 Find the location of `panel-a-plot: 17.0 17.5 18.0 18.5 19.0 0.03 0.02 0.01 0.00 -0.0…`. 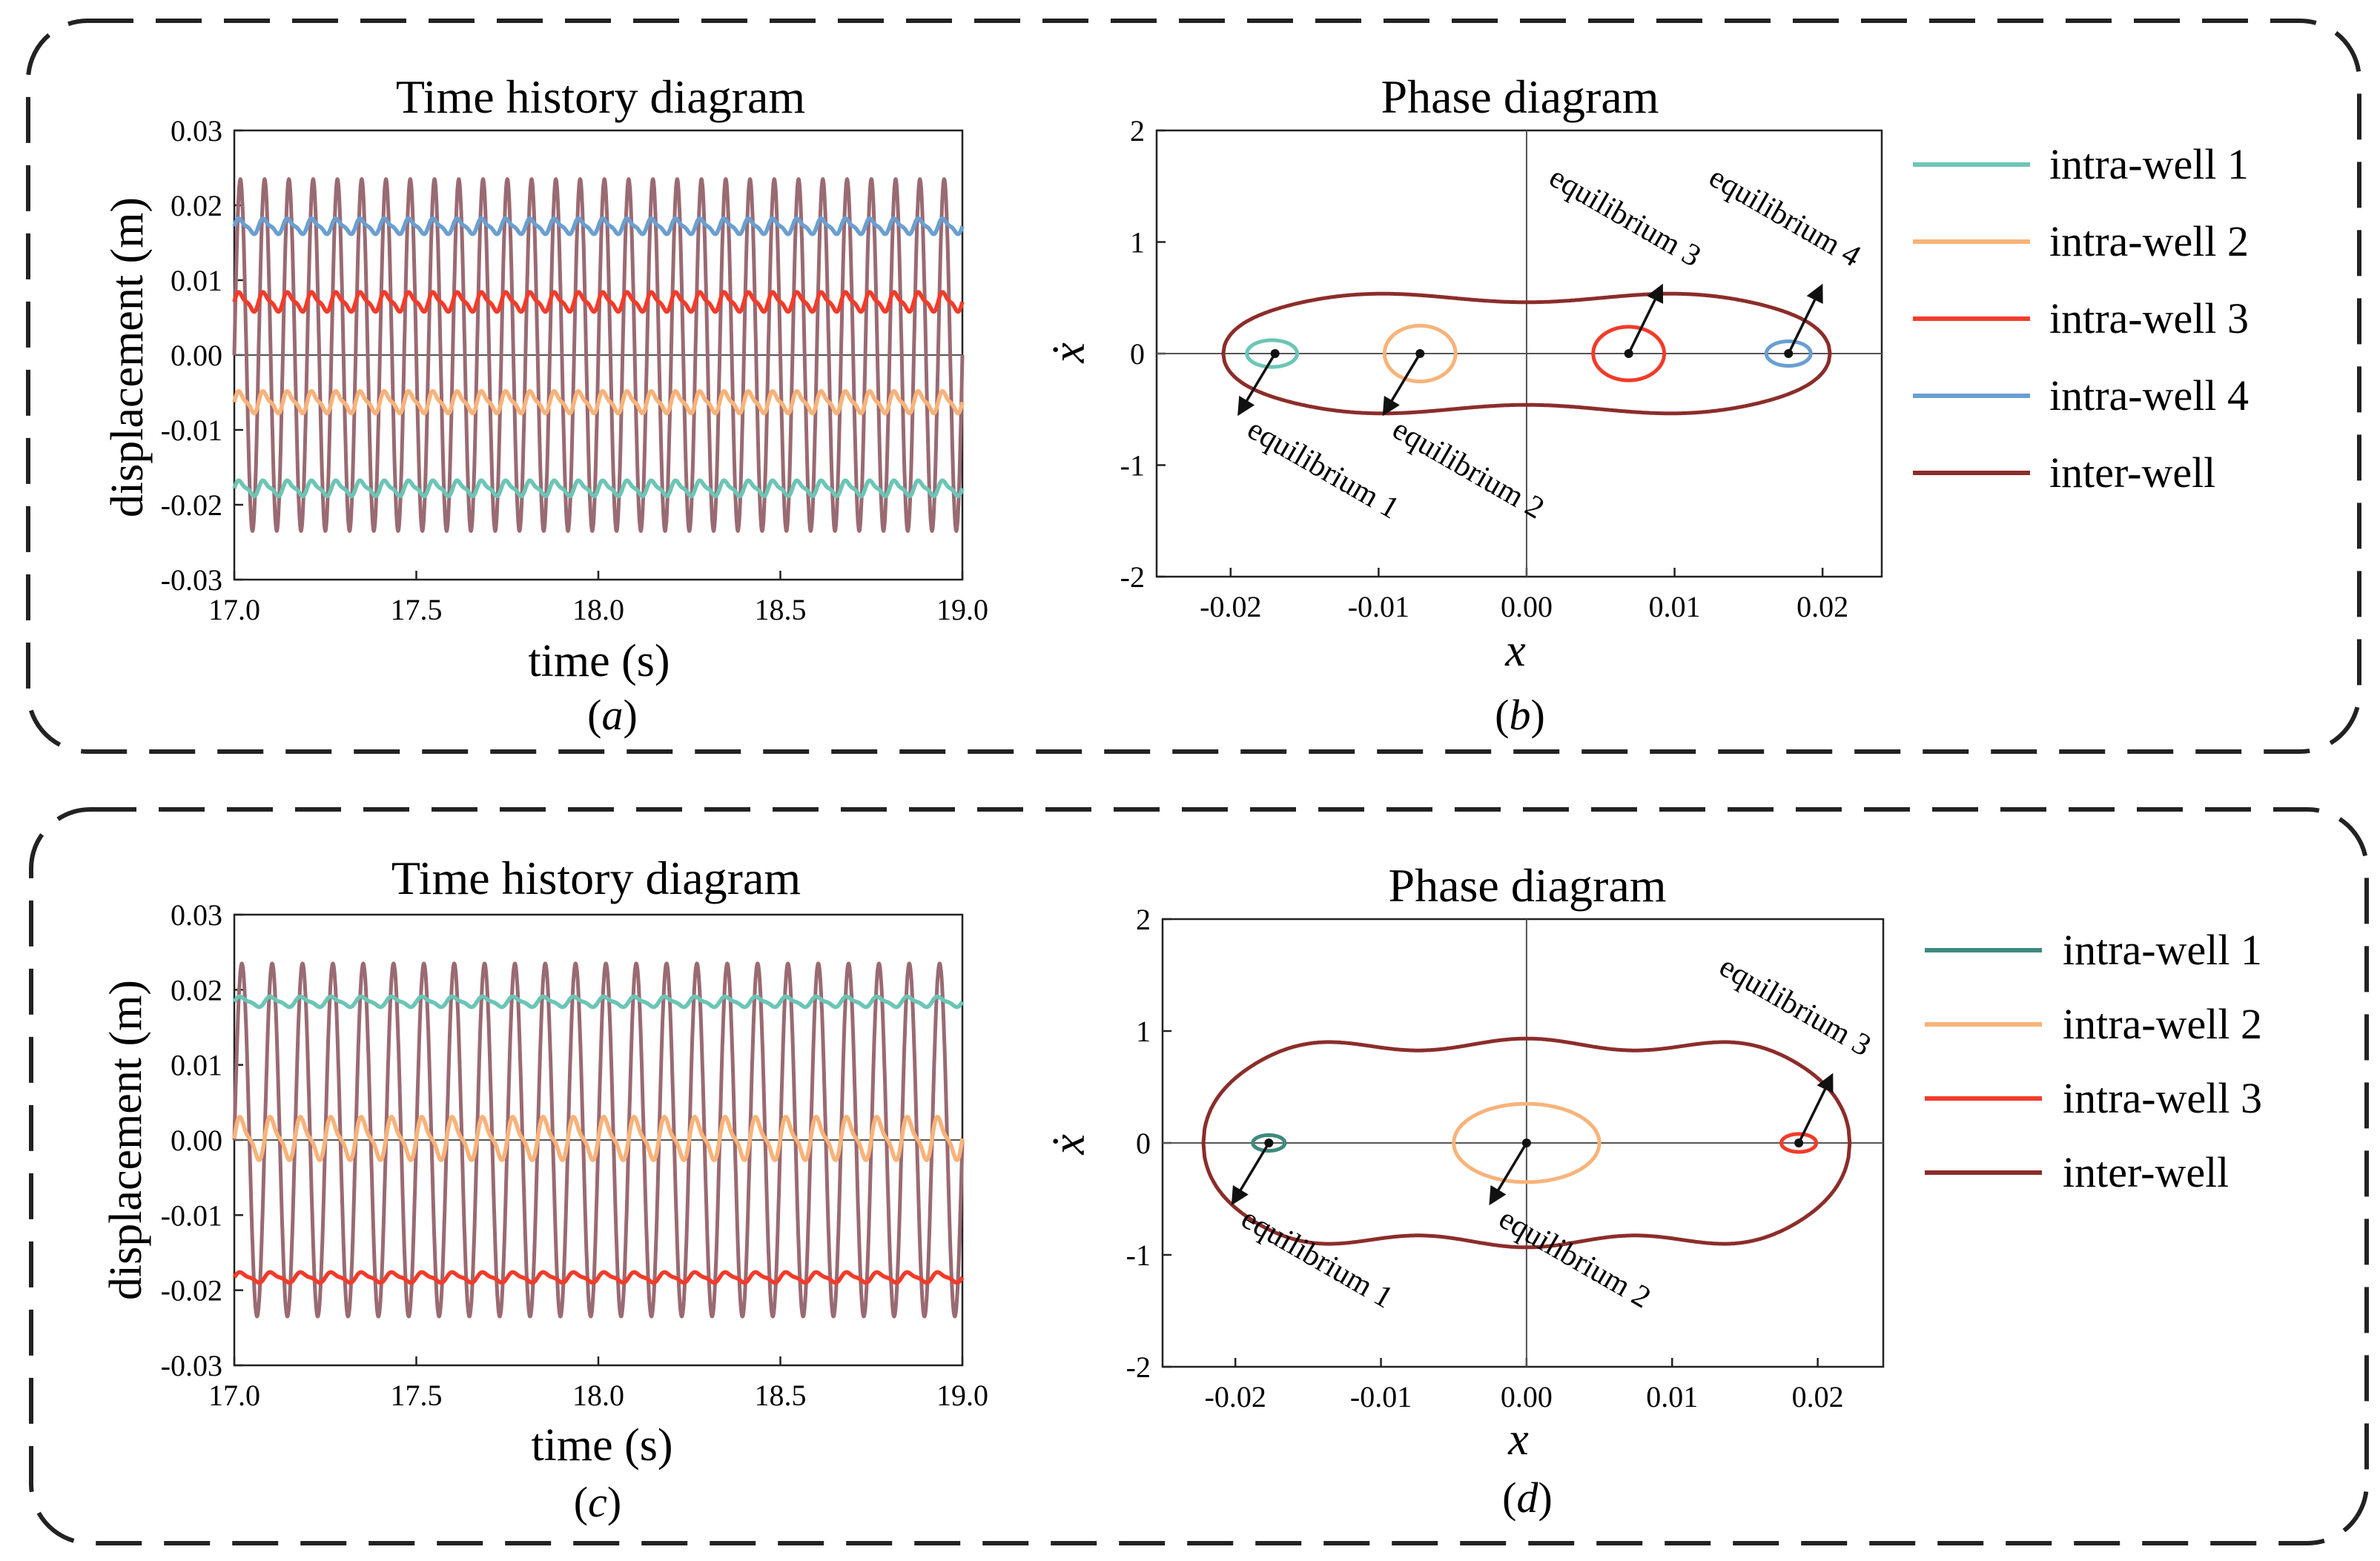

panel-a-plot: 17.0 17.5 18.0 18.5 19.0 0.03 0.02 0.01 0.00 -0.0… is located at coordinates (574, 370).